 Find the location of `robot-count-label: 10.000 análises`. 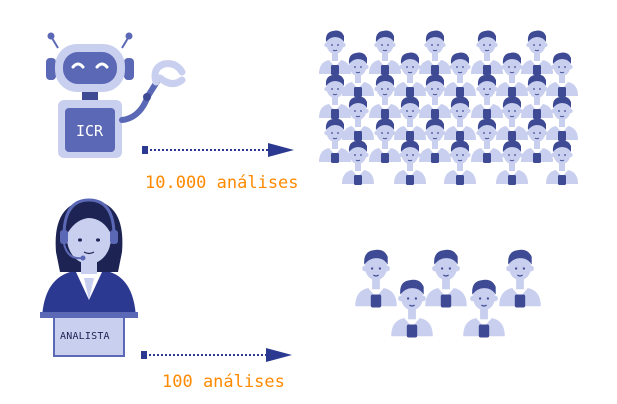

robot-count-label: 10.000 análises is located at coordinates (222, 183).